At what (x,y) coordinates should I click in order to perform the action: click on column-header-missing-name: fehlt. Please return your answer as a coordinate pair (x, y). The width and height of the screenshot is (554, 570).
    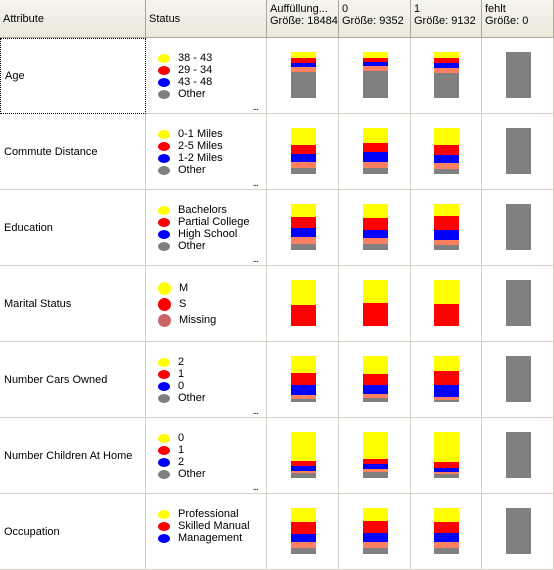
    Looking at the image, I should click on (495, 9).